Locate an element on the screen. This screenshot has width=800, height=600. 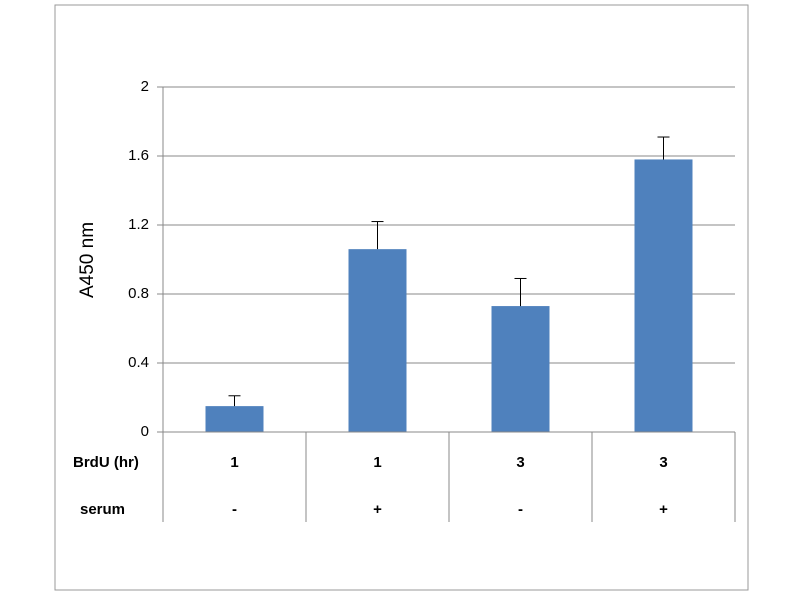
row-name: BrdU (hr) is located at coordinates (106, 462).